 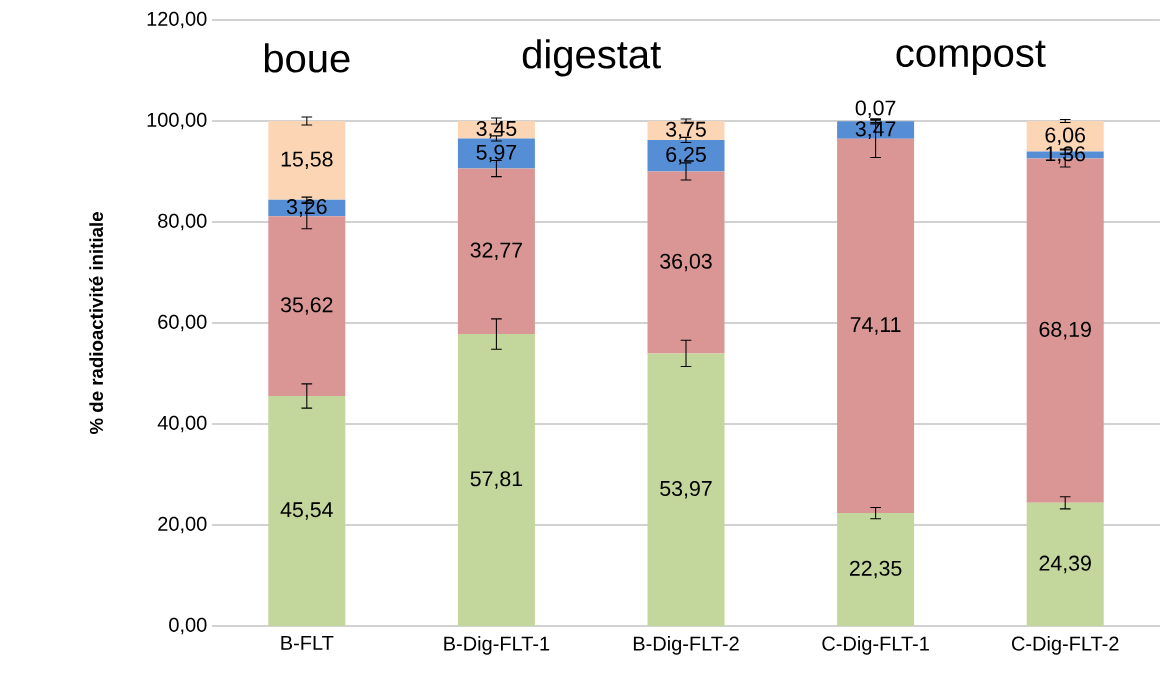 What do you see at coordinates (182, 222) in the screenshot?
I see `y-tick-label: 80,00` at bounding box center [182, 222].